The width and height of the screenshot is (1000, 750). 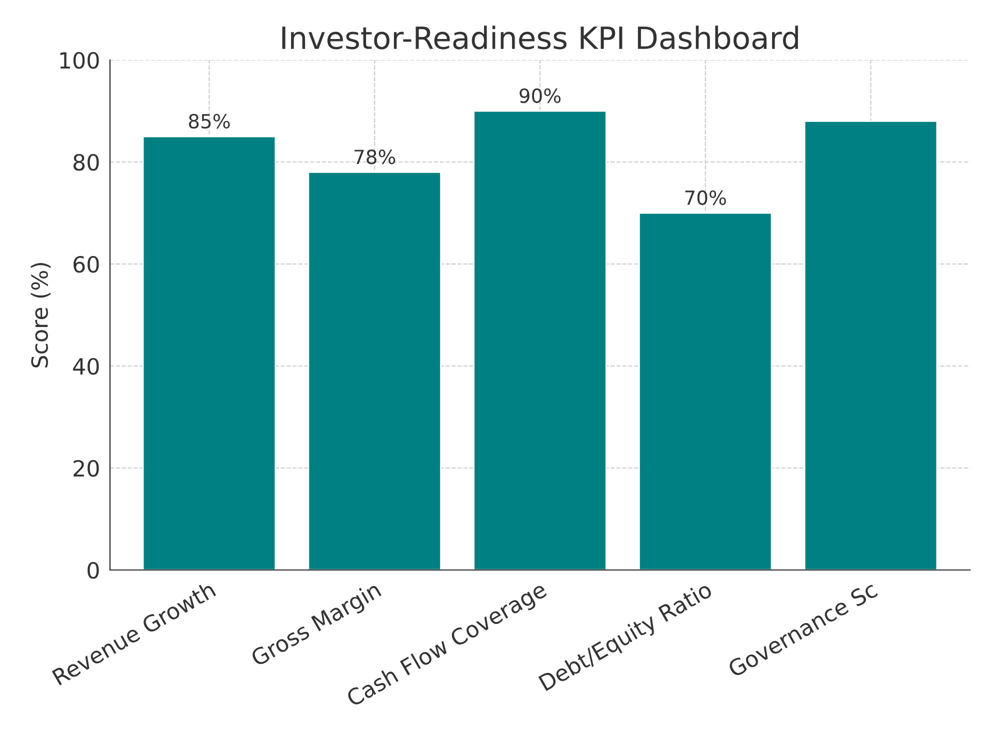 I want to click on data-label: 70%, so click(x=705, y=198).